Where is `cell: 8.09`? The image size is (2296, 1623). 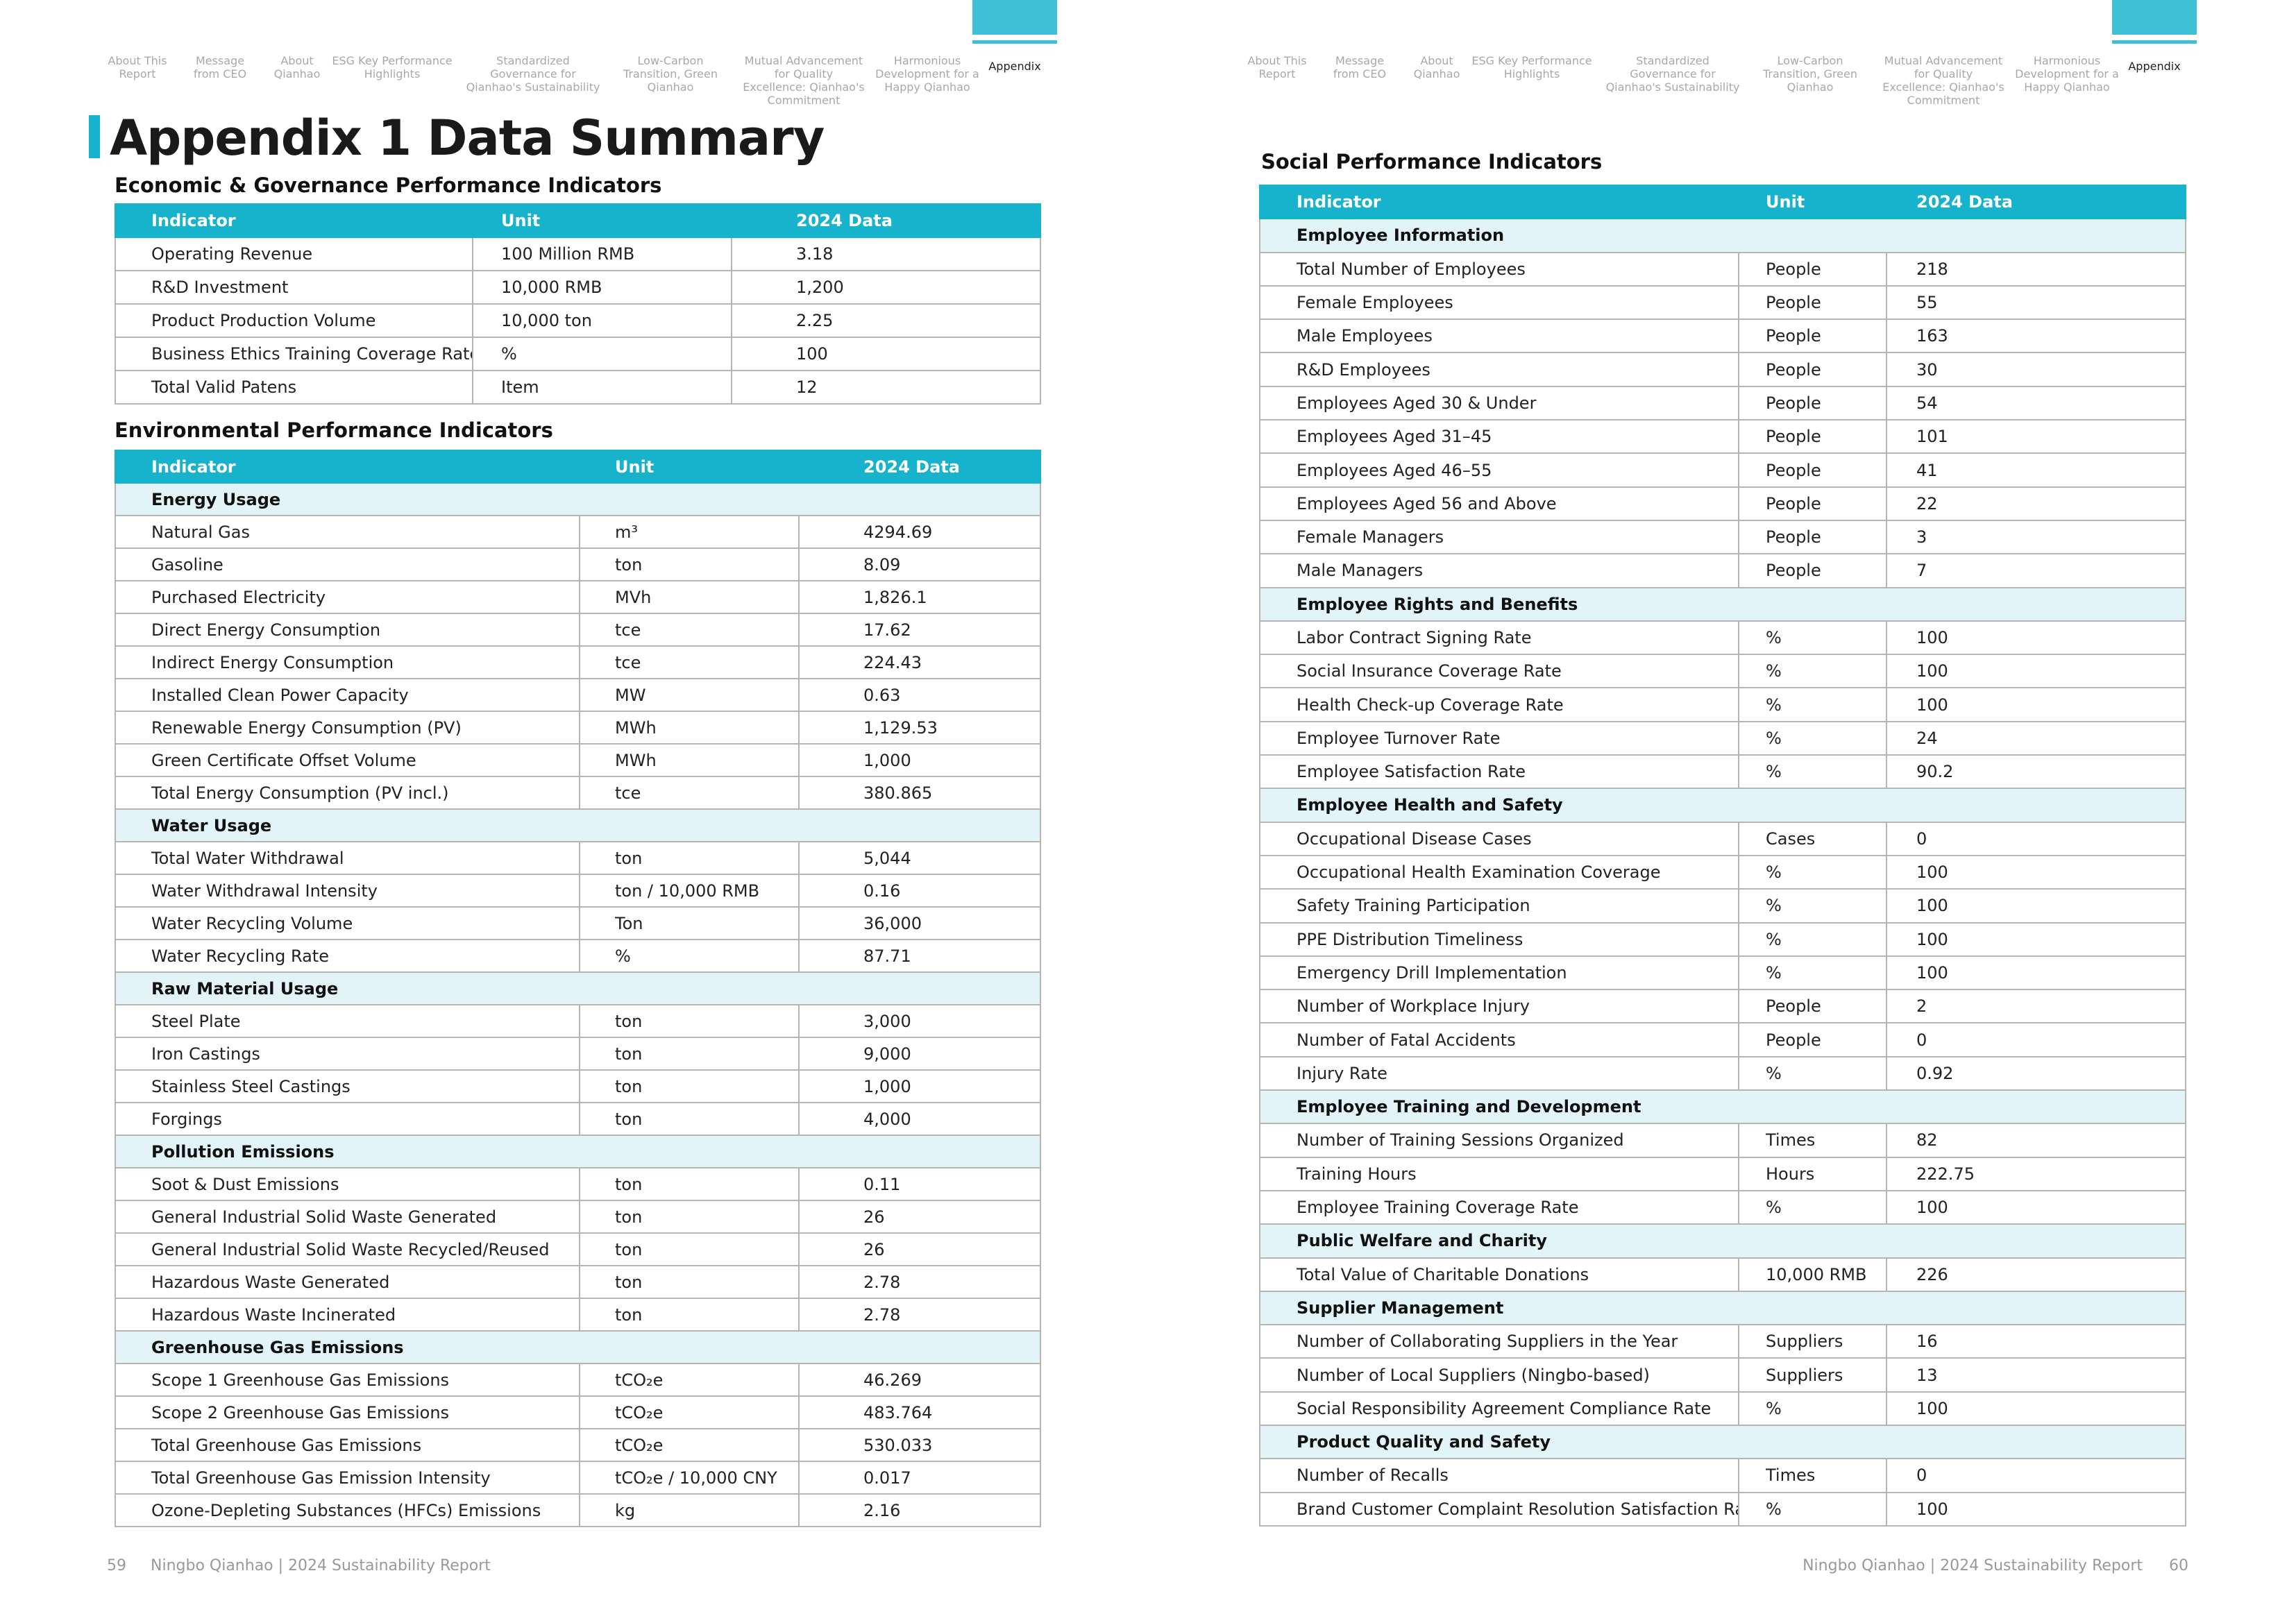 cell: 8.09 is located at coordinates (920, 564).